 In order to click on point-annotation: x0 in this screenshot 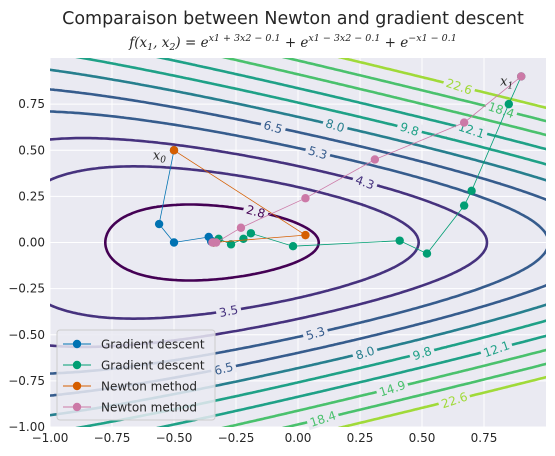, I will do `click(159, 156)`.